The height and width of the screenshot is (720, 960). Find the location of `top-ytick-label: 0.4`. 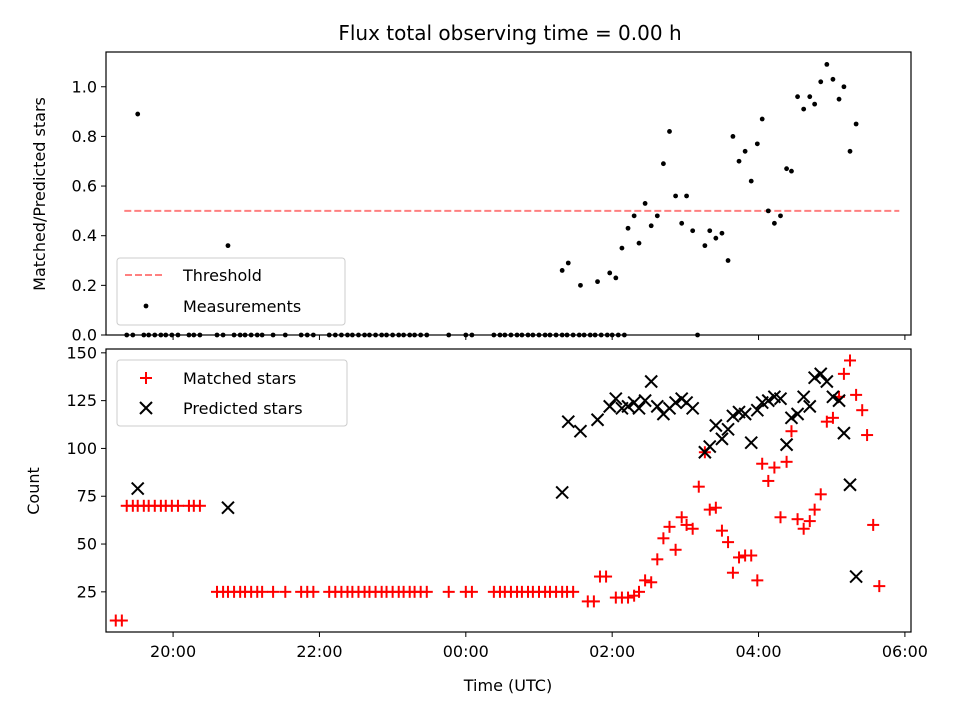

top-ytick-label: 0.4 is located at coordinates (84, 235).